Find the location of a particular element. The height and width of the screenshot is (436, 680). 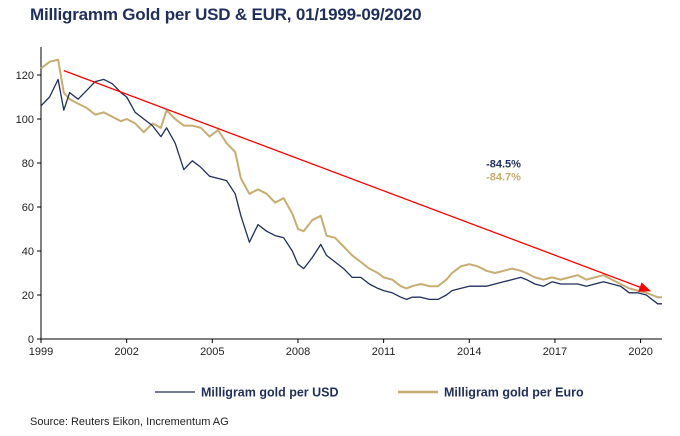

x-tick-label: 2005 is located at coordinates (212, 352).